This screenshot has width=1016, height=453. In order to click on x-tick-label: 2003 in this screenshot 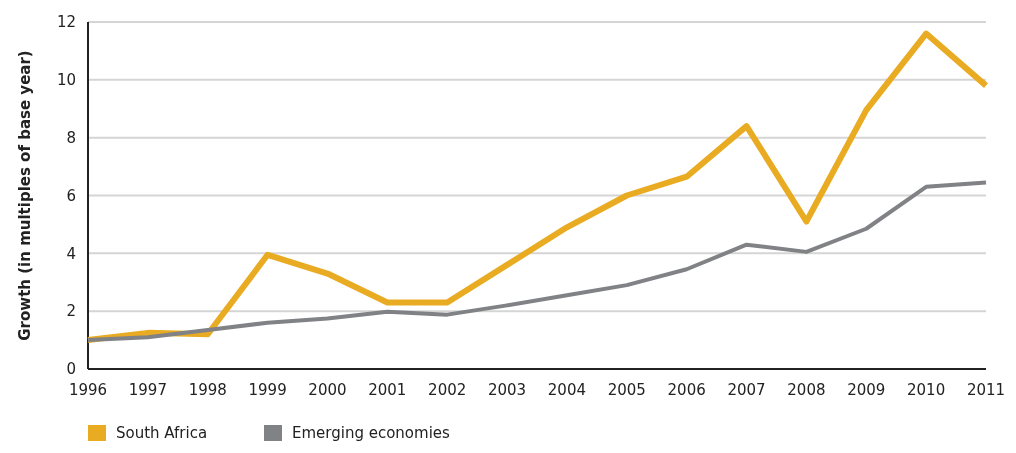, I will do `click(507, 390)`.